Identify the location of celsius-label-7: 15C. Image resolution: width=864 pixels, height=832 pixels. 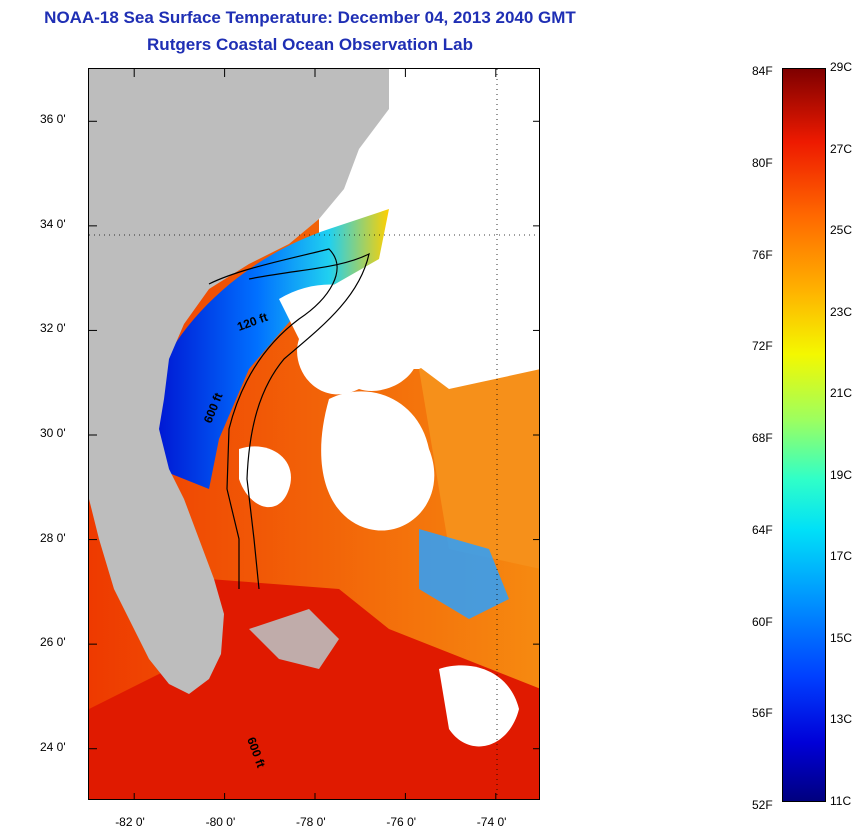
(841, 637).